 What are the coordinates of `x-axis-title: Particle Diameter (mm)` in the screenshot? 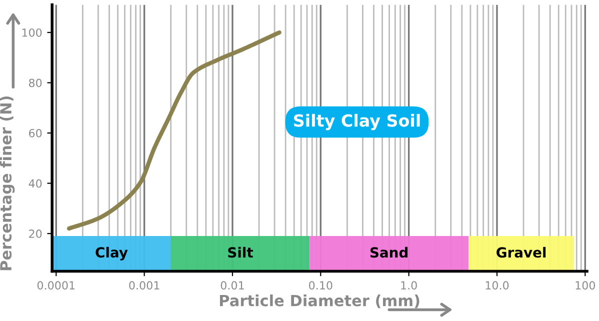 It's located at (320, 301).